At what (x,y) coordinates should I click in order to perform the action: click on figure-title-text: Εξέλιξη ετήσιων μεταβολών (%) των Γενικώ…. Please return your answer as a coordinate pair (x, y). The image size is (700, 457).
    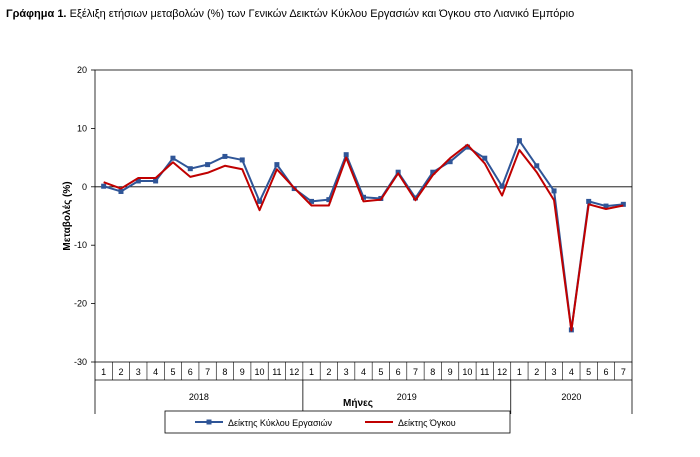
    Looking at the image, I should click on (322, 14).